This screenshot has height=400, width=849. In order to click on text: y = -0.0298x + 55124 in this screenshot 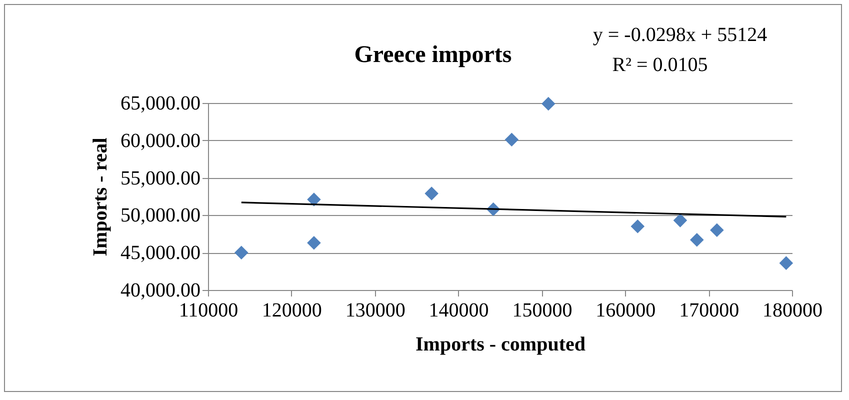, I will do `click(680, 35)`.